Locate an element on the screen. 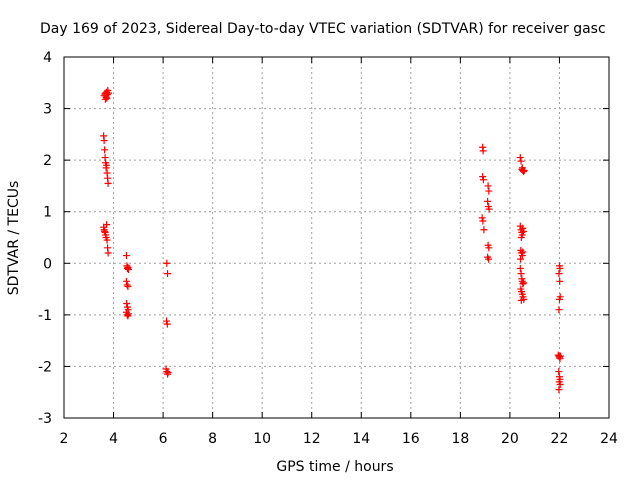 The image size is (640, 480). x-tick-label: 10 is located at coordinates (262, 439).